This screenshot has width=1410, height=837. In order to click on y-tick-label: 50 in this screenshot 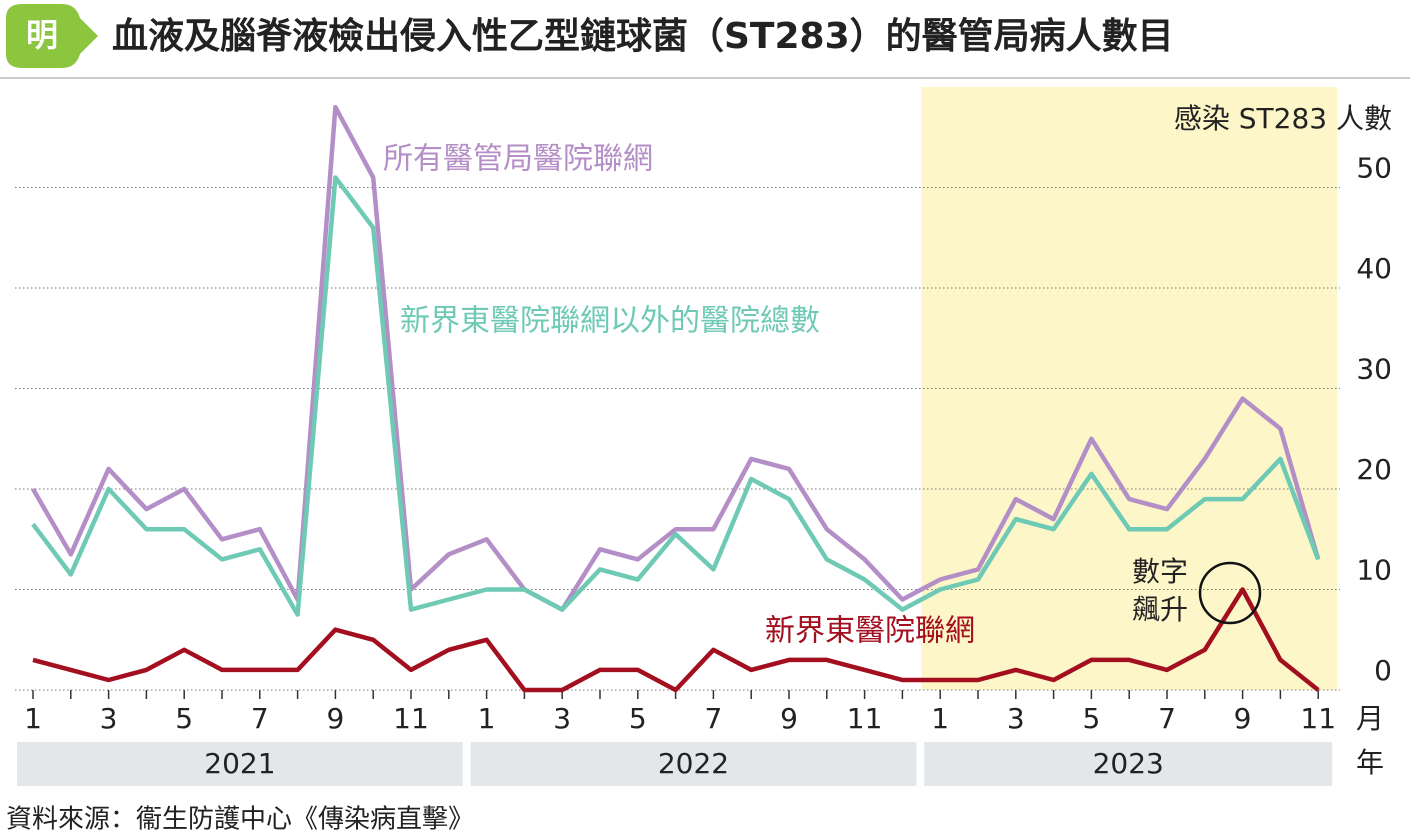, I will do `click(1374, 168)`.